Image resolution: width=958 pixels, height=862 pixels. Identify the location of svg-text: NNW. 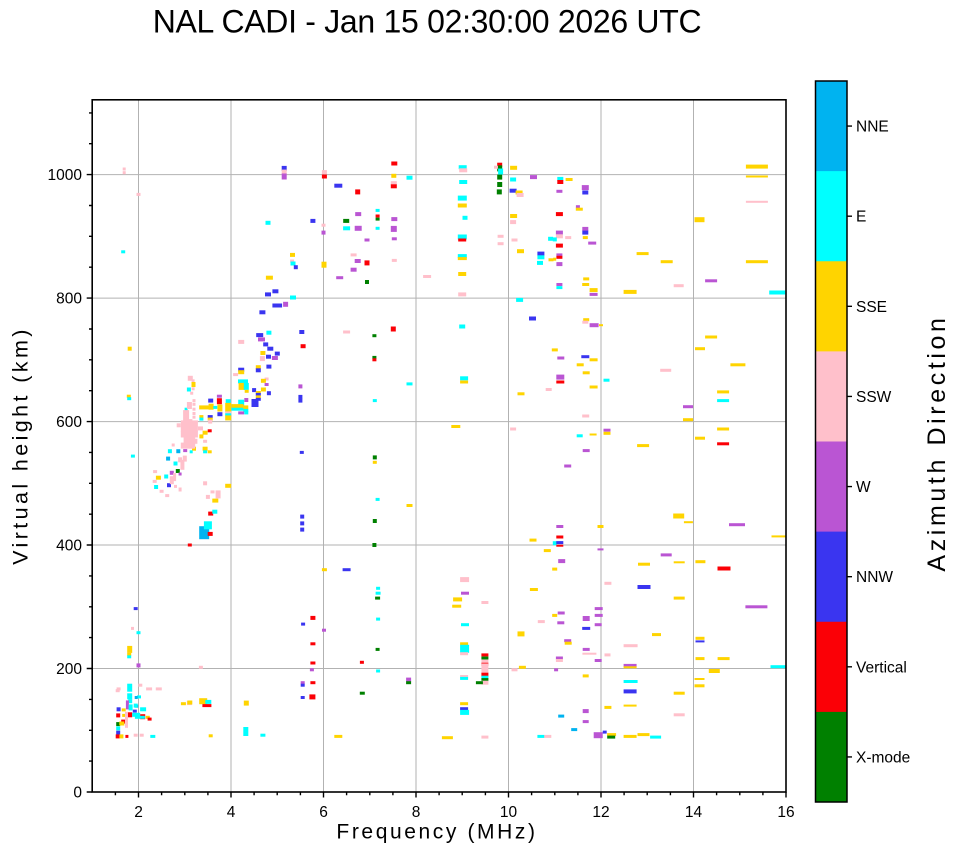
(874, 577).